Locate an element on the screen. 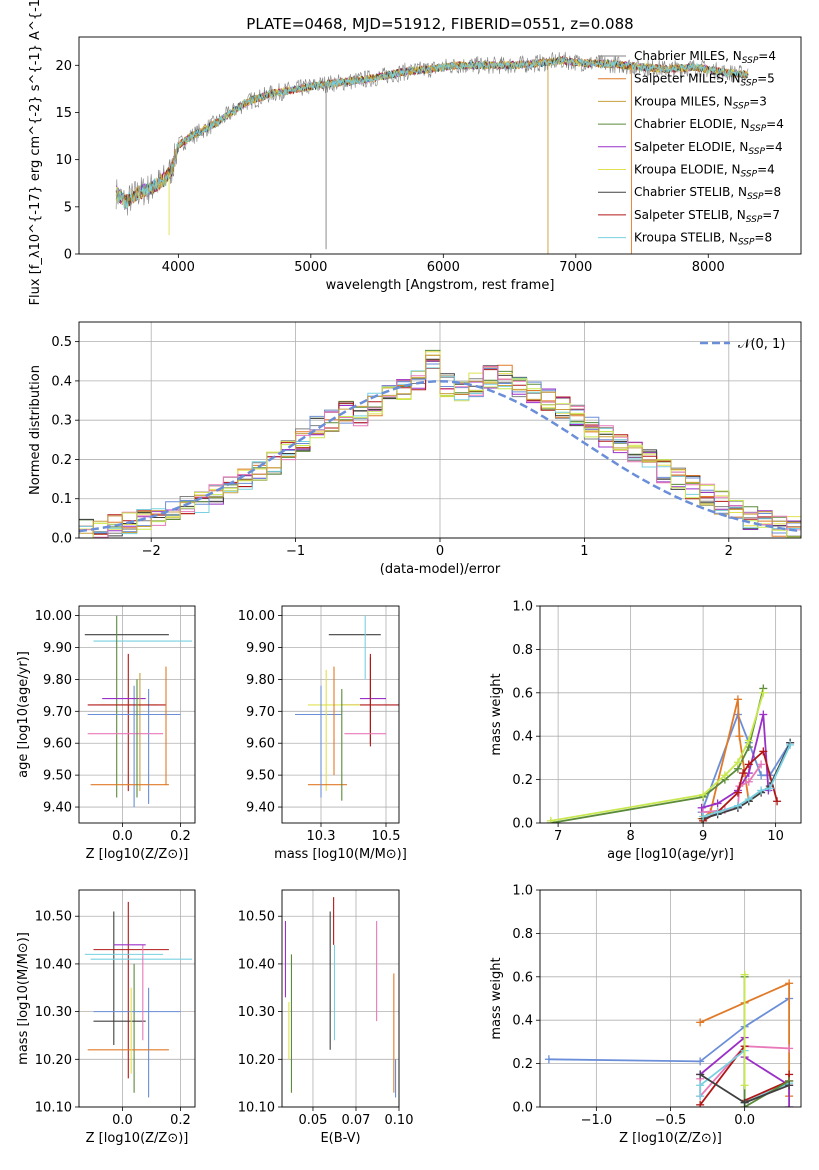 The width and height of the screenshot is (819, 1170). y-tick-label: 0 is located at coordinates (68, 255).